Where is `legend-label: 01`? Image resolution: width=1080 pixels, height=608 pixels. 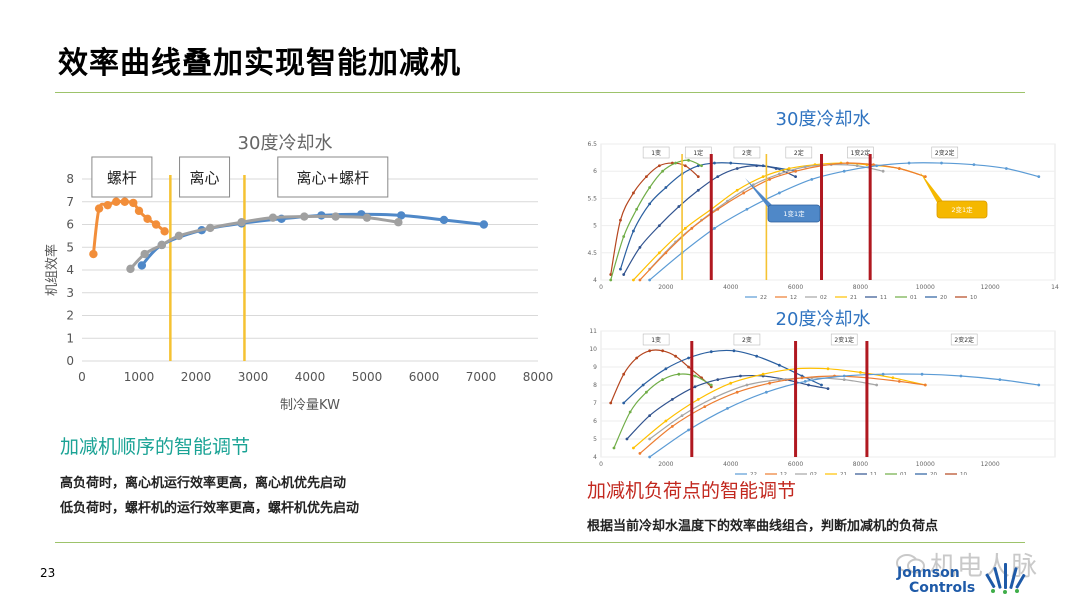
legend-label: 01 is located at coordinates (913, 298).